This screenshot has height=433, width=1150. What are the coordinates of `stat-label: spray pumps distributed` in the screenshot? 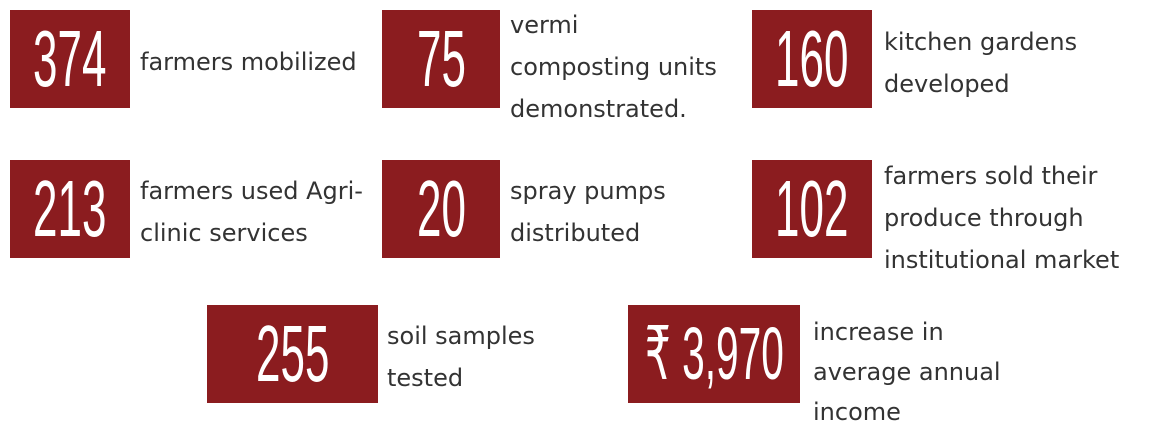 It's located at (588, 212).